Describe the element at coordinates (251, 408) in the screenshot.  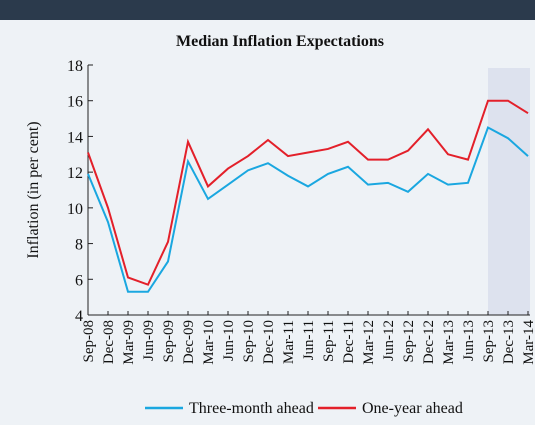
I see `legend-label: Three-month ahead` at that location.